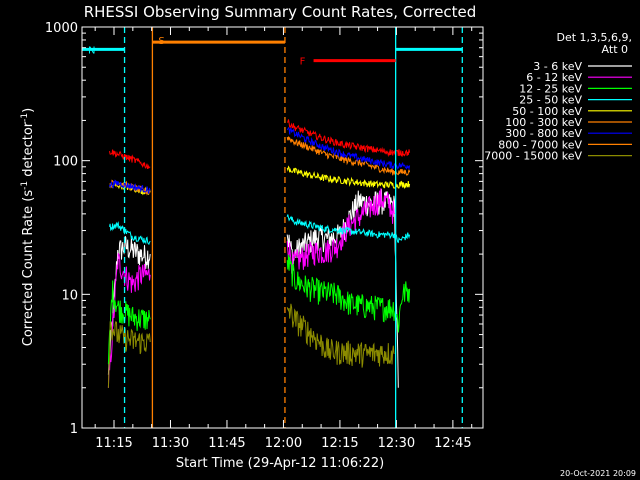 The width and height of the screenshot is (640, 480). Describe the element at coordinates (113, 443) in the screenshot. I see `x-tick-label-11:15: 11:15` at that location.